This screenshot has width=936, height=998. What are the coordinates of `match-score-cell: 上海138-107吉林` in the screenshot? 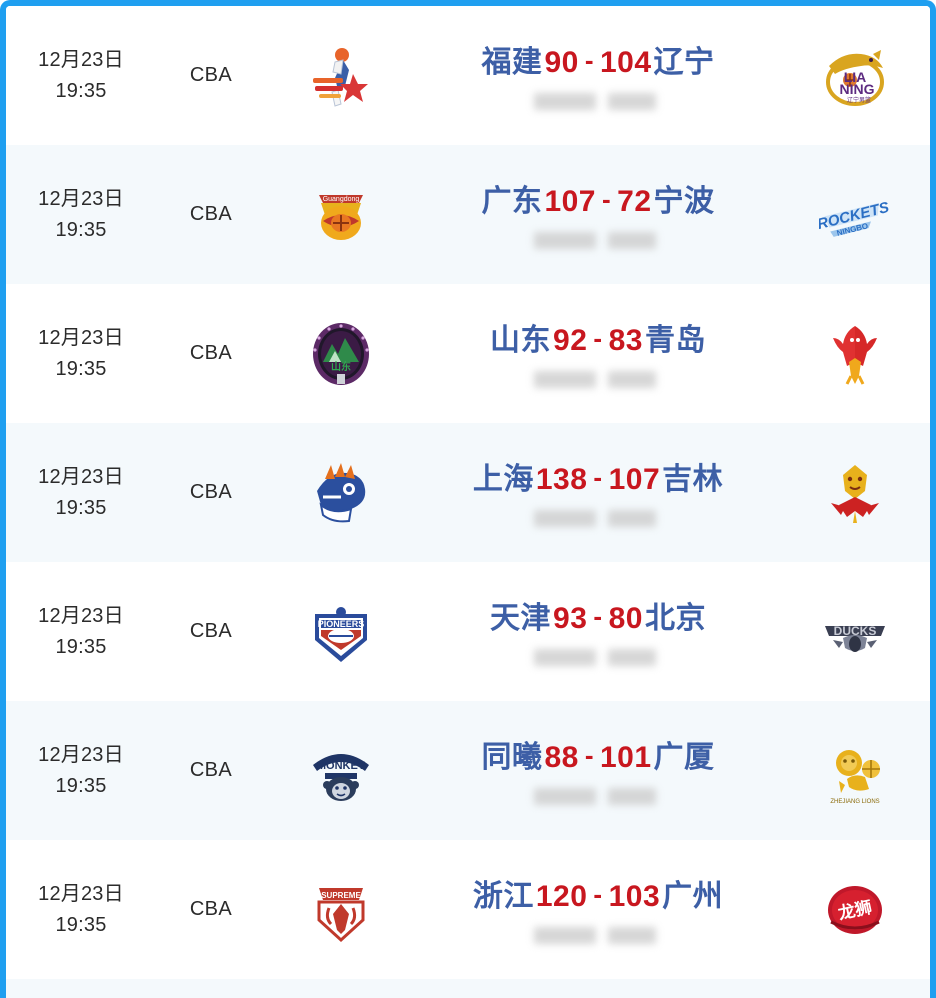 It's located at (598, 493).